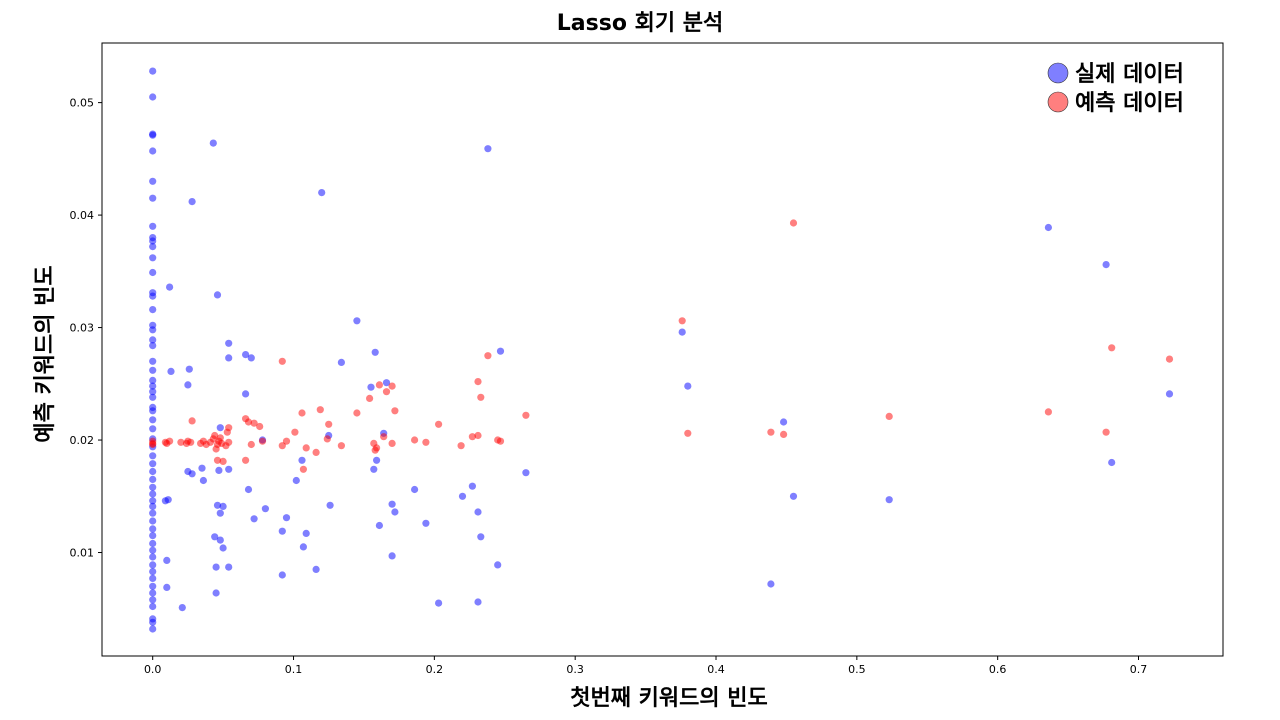  I want to click on legend: 실제 데이터 예측 데이터, so click(1115, 89).